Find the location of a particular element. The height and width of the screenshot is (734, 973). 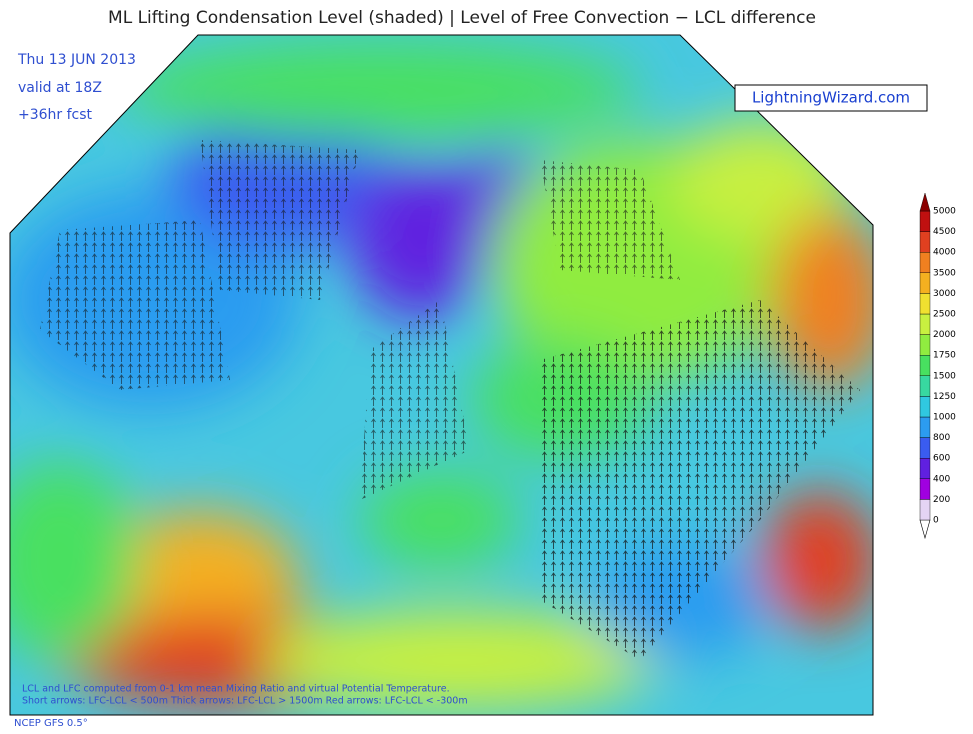

brand-box is located at coordinates (831, 98).